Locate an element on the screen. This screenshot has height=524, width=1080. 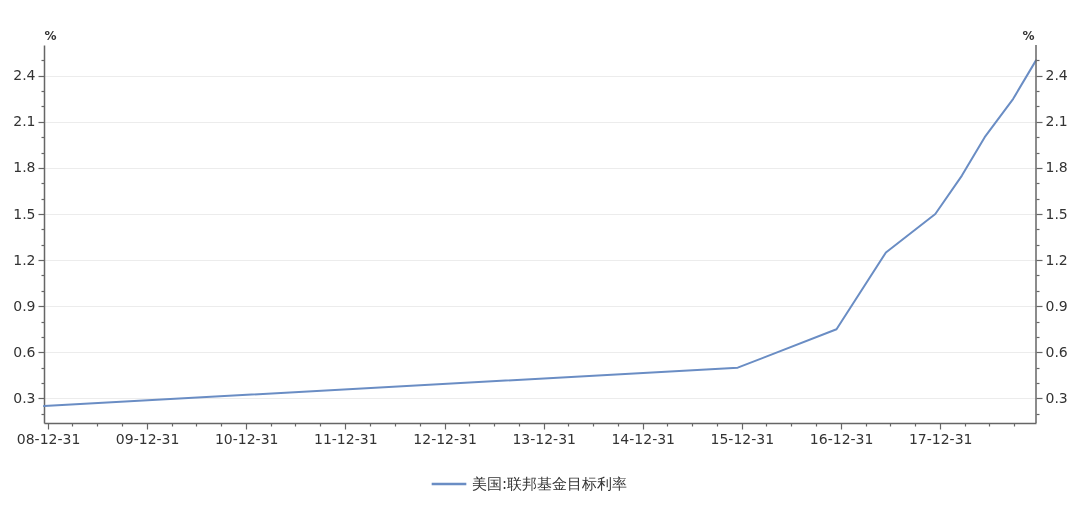
x-tick-label: 09-12-31 is located at coordinates (147, 438).